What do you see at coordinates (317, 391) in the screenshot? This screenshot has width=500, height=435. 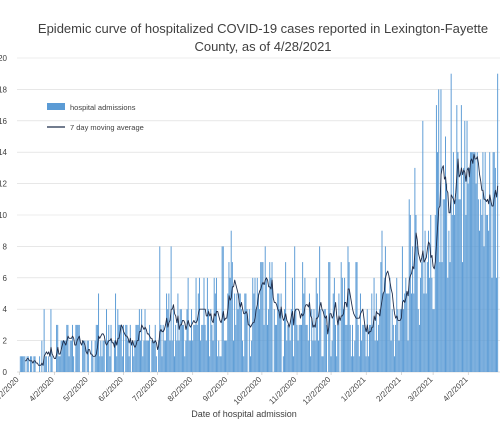 I see `x-tick-label-9: 12/2/2020` at bounding box center [317, 391].